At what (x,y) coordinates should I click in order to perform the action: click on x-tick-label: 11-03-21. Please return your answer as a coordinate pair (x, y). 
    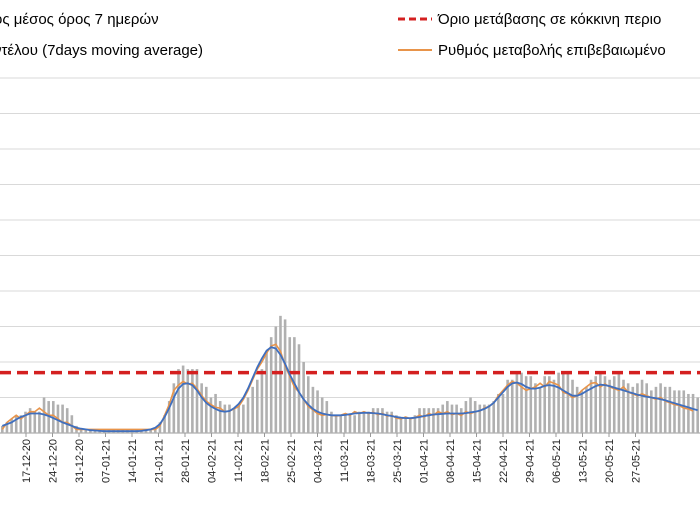
    Looking at the image, I should click on (345, 460).